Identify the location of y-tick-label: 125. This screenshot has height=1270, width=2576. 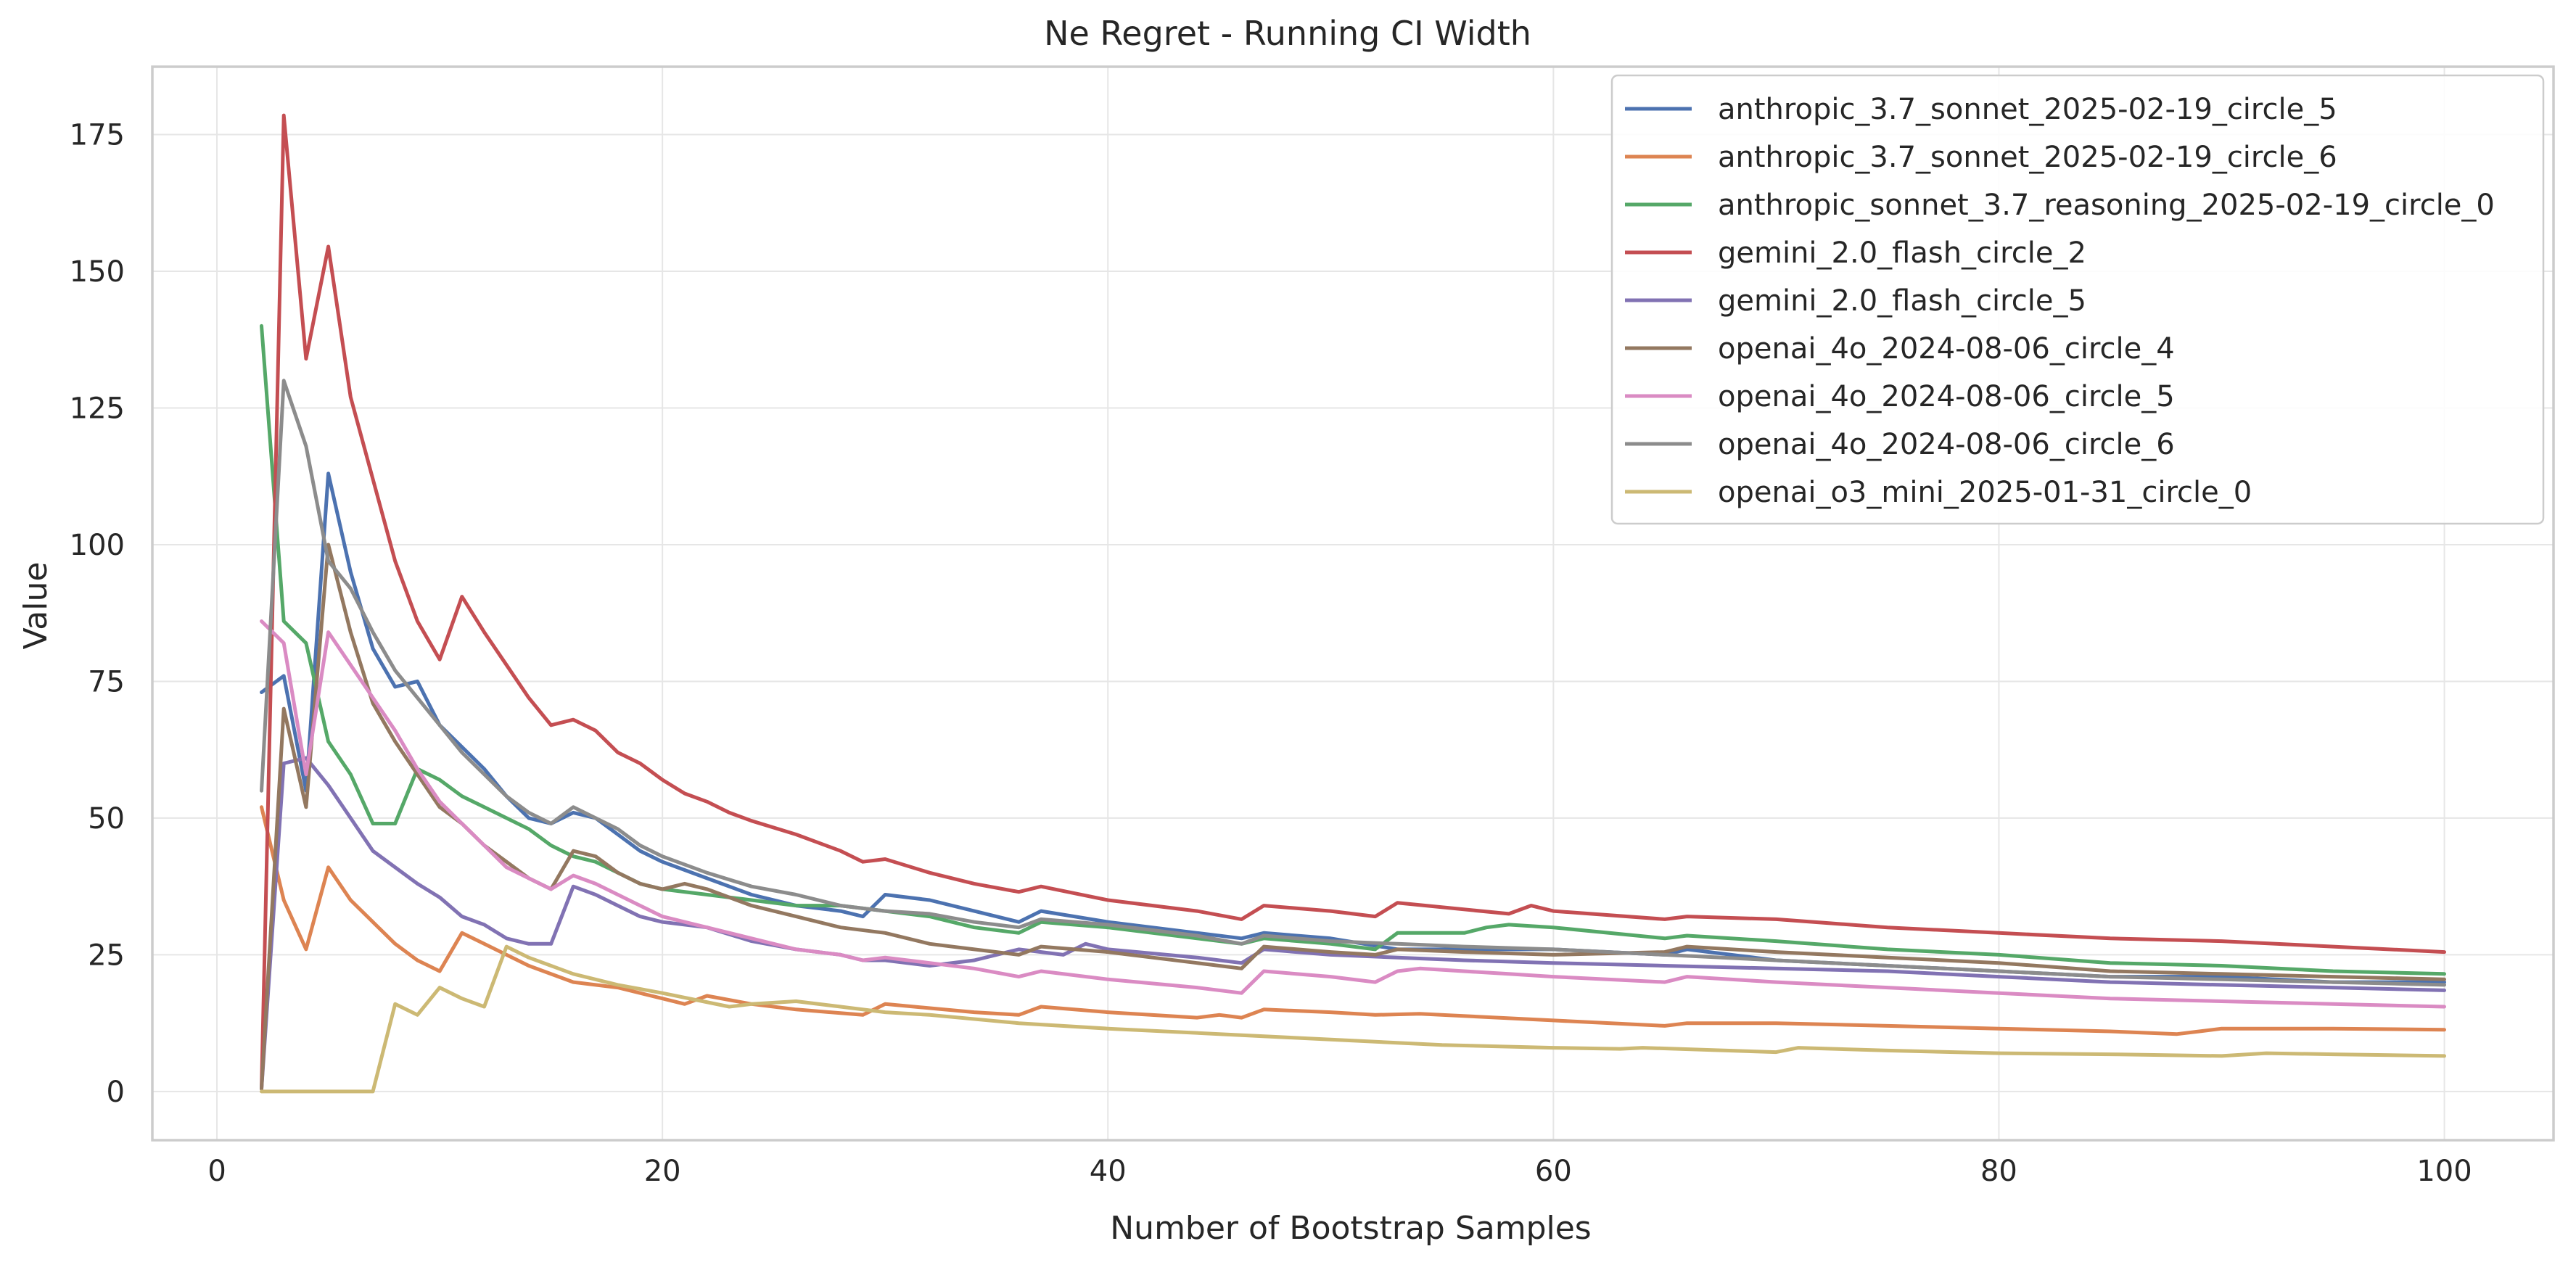
(97, 408).